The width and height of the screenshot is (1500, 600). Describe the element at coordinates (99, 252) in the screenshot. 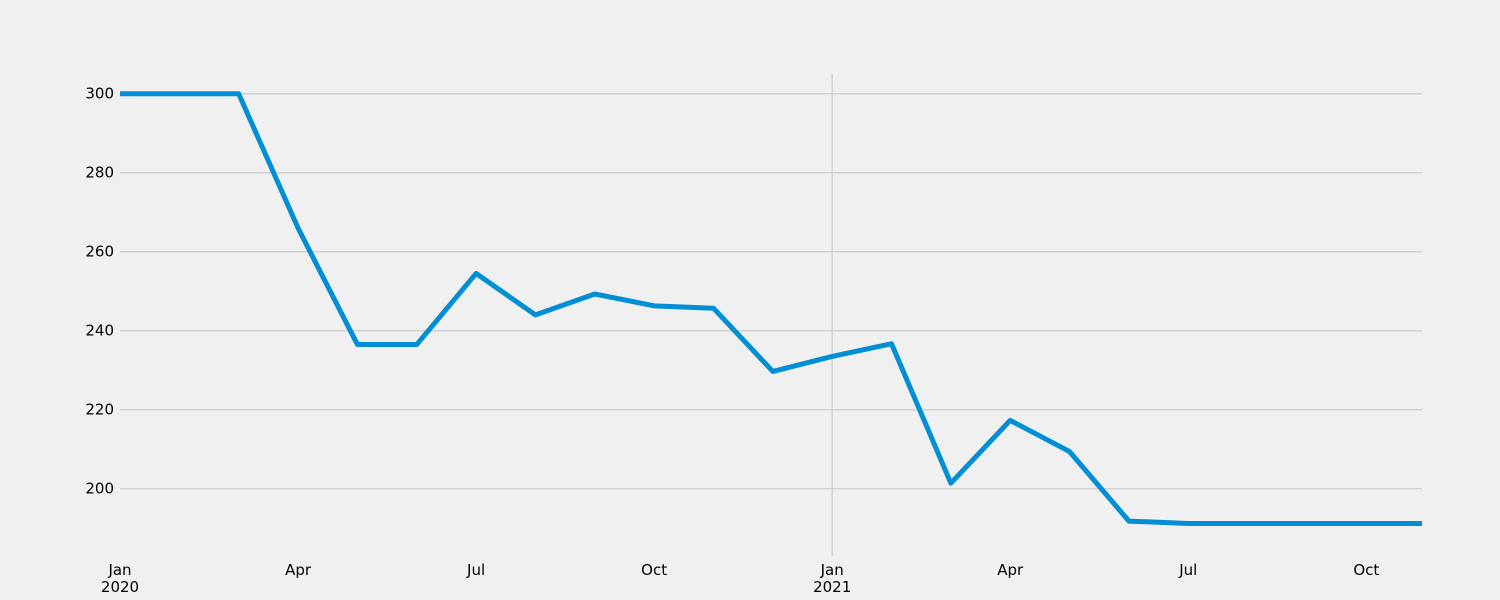

I see `y-tick-label: 260` at that location.